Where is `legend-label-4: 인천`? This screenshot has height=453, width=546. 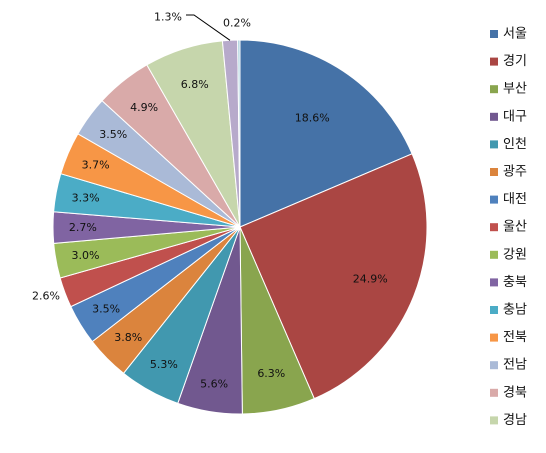
legend-label-4: 인천 is located at coordinates (515, 144).